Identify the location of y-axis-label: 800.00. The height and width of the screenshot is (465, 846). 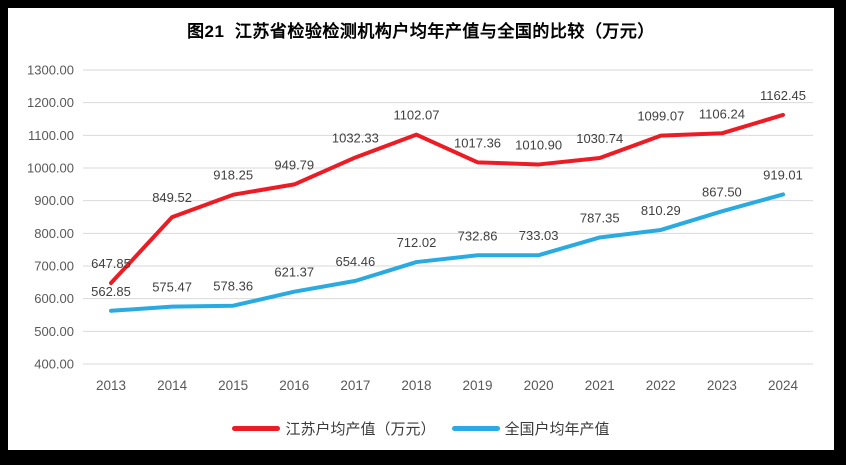
(54, 233).